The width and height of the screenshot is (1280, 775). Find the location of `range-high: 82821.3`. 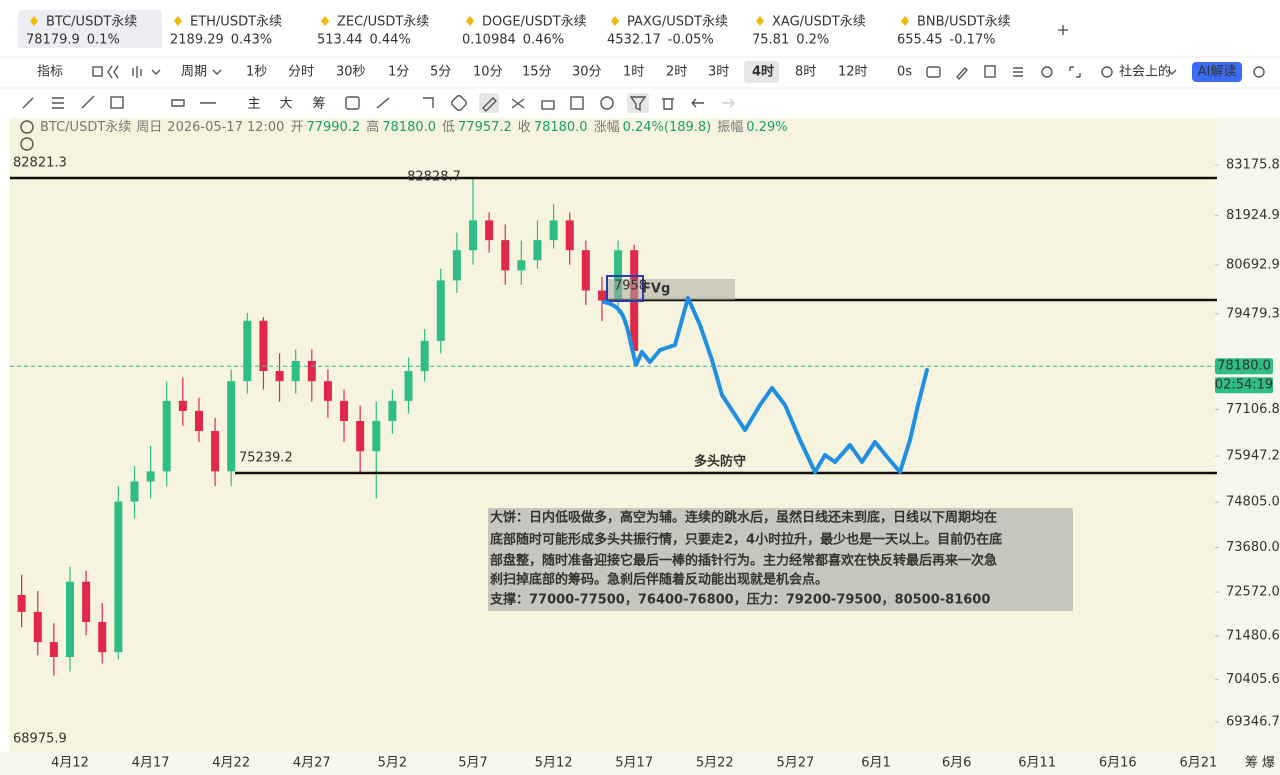

range-high: 82821.3 is located at coordinates (40, 163).